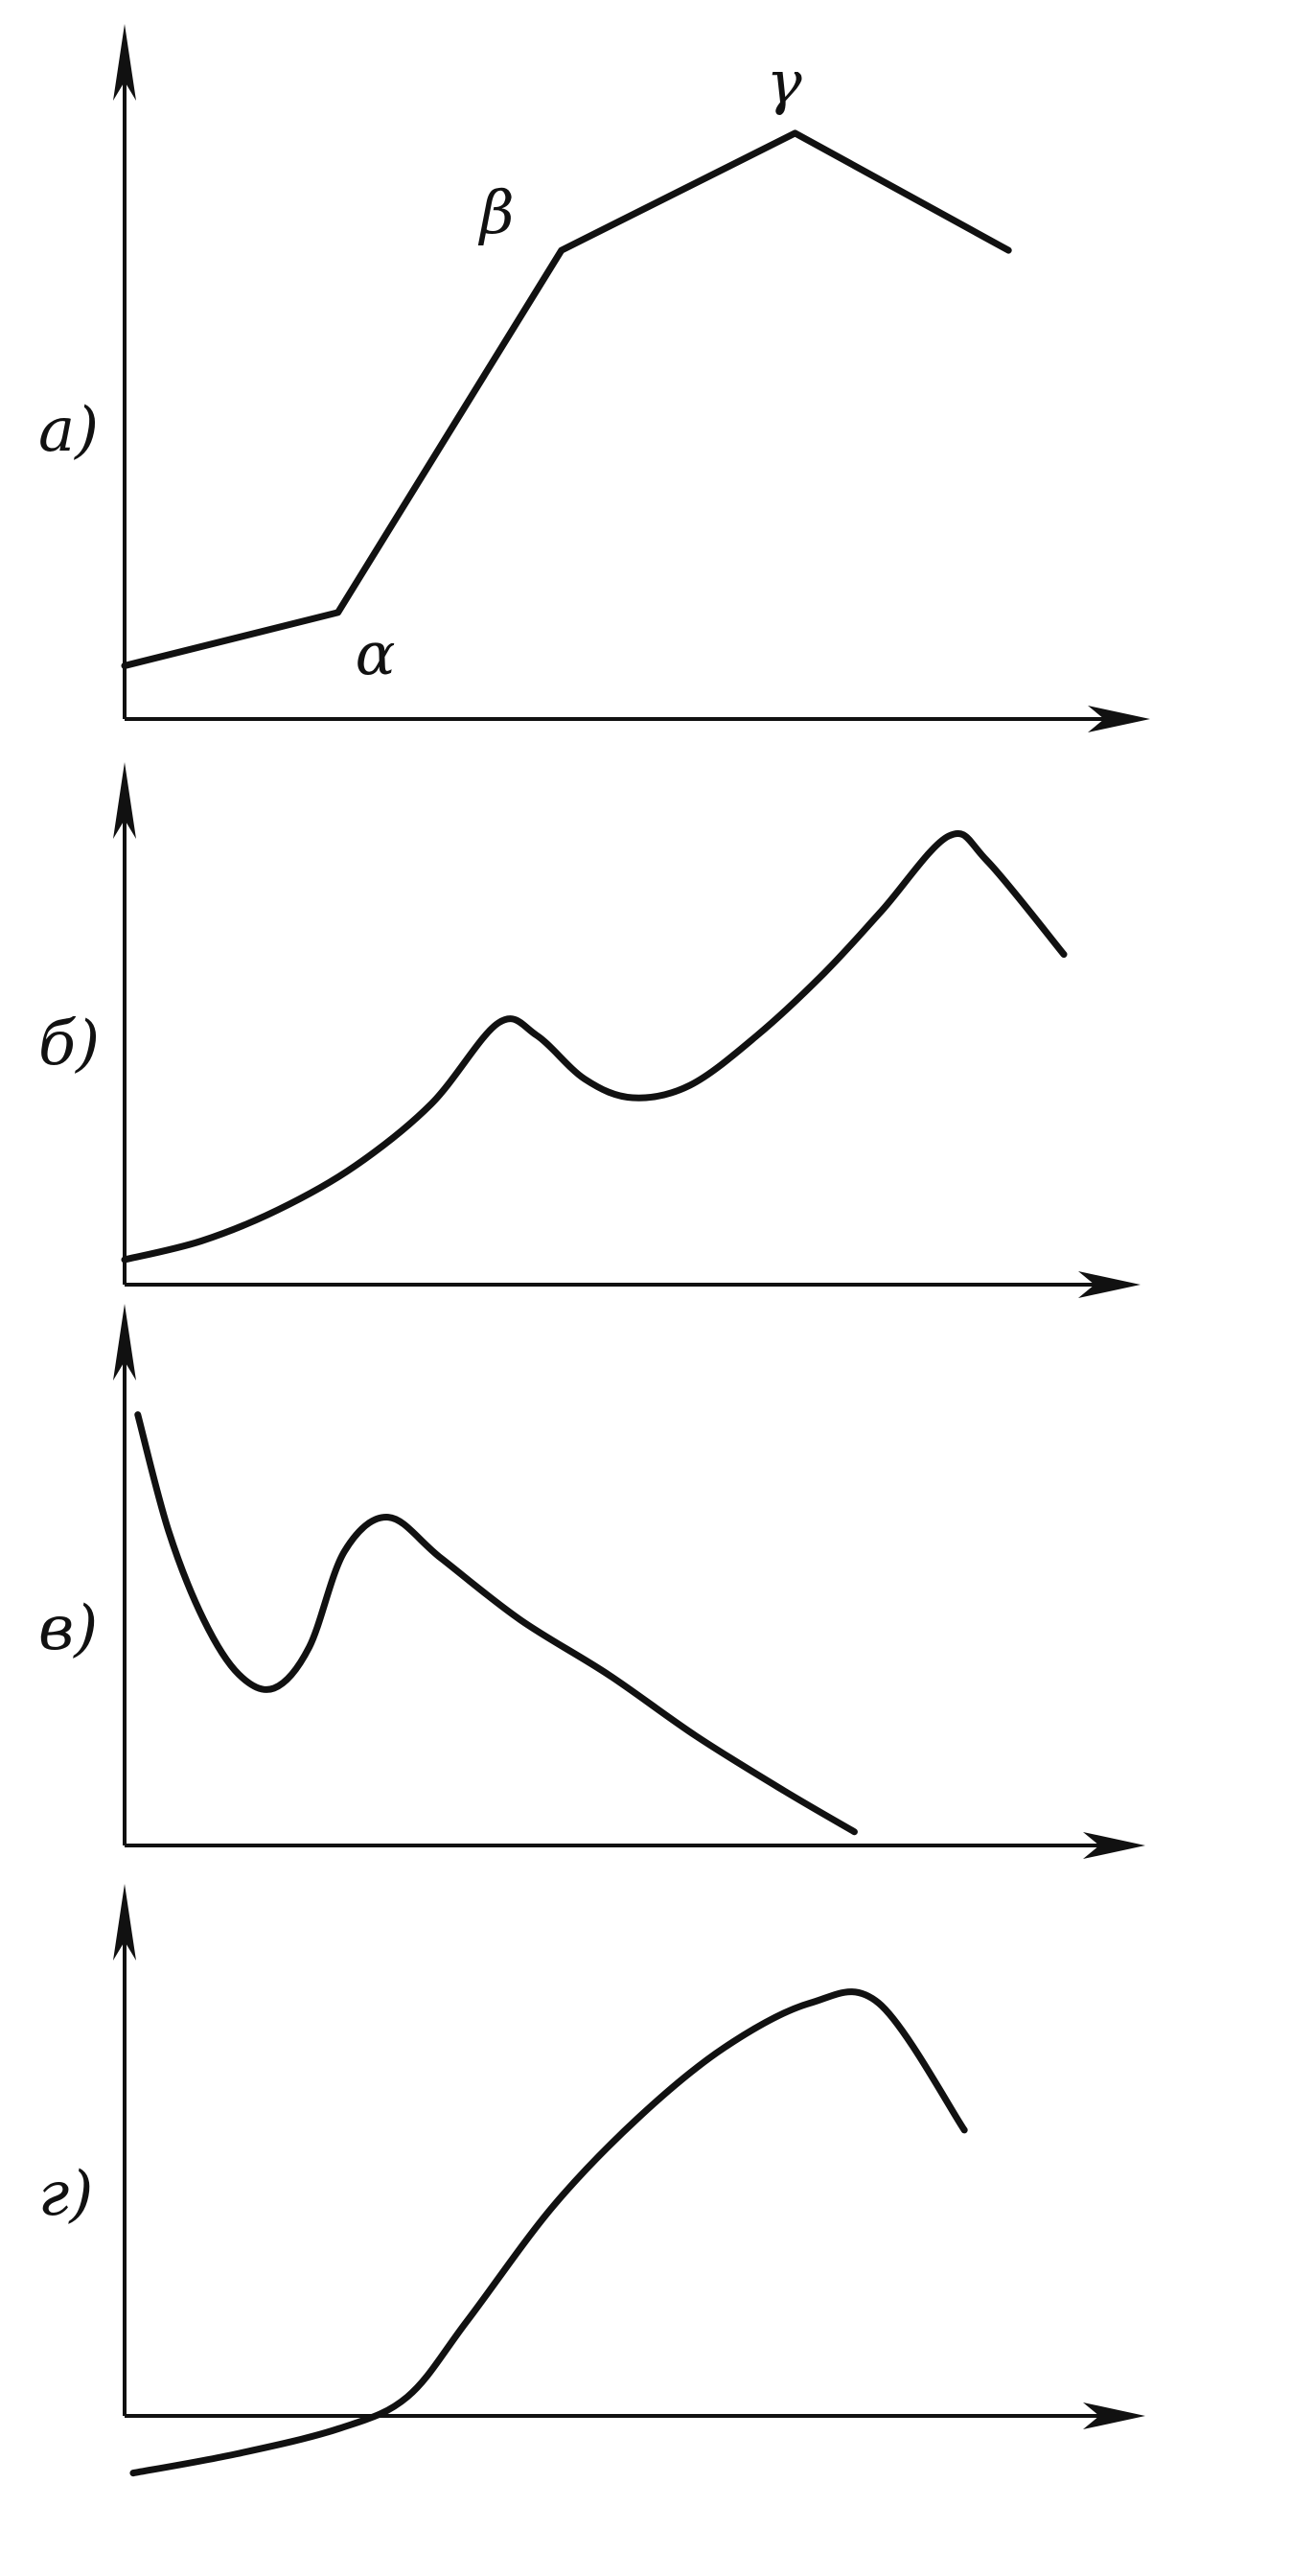  What do you see at coordinates (566, 399) in the screenshot?
I see `series-line-a` at bounding box center [566, 399].